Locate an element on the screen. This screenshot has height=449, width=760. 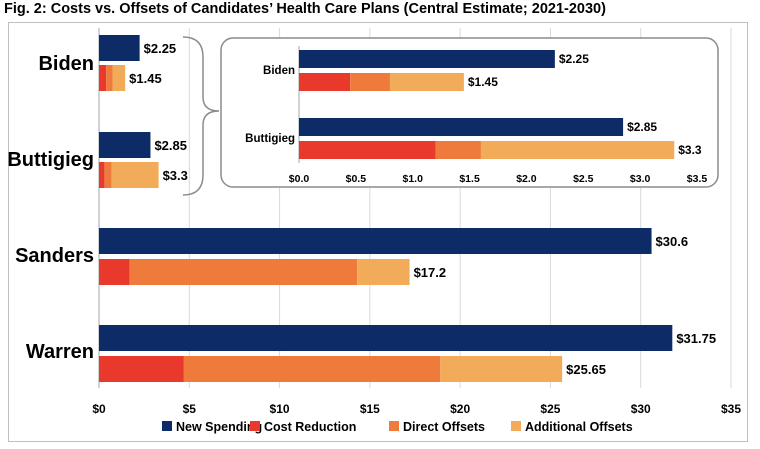
data-label-spending-sanders: $30.6 is located at coordinates (672, 241).